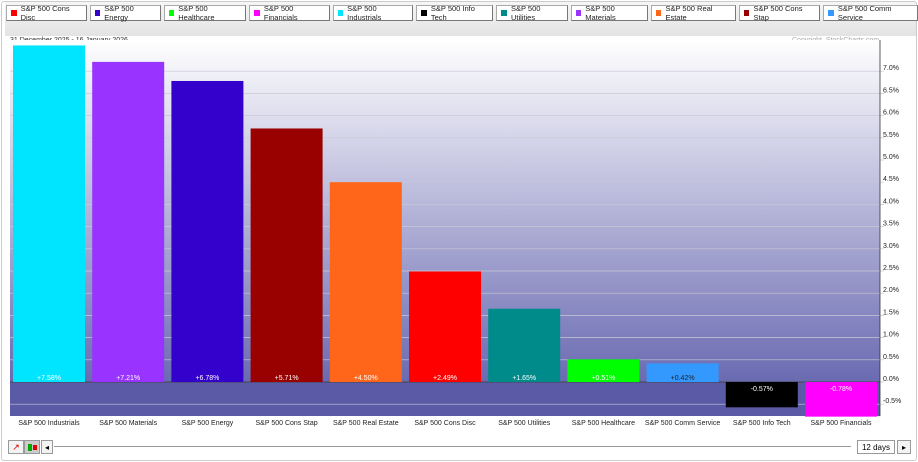 Image resolution: width=918 pixels, height=462 pixels. I want to click on legend-item: S&P 500 Financials, so click(289, 13).